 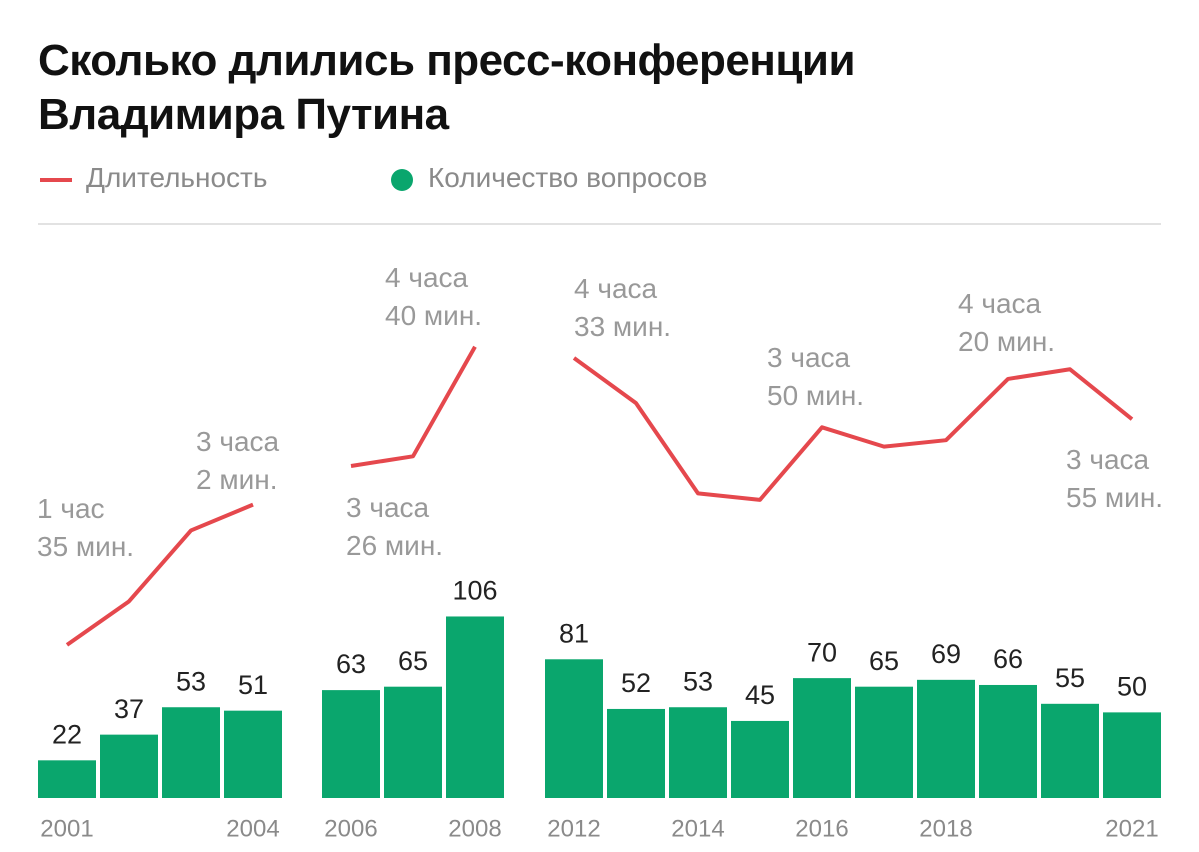 I want to click on bar-value-label: 37, so click(x=129, y=709).